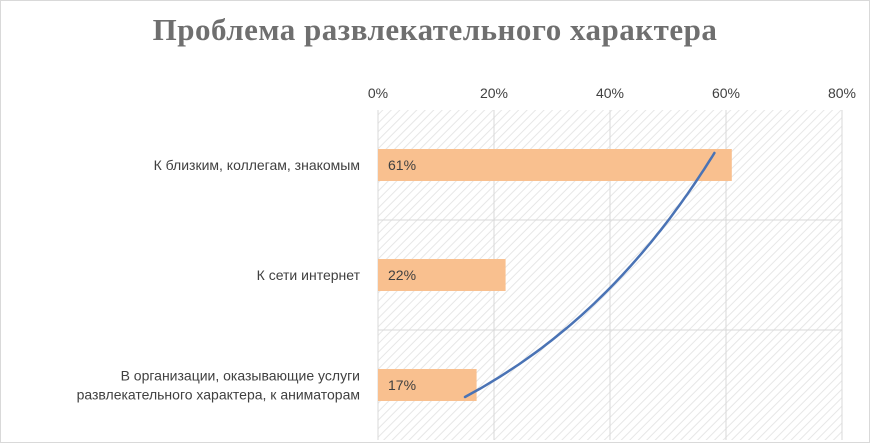 This screenshot has width=870, height=443. Describe the element at coordinates (726, 93) in the screenshot. I see `x-tick-label: 60%` at that location.